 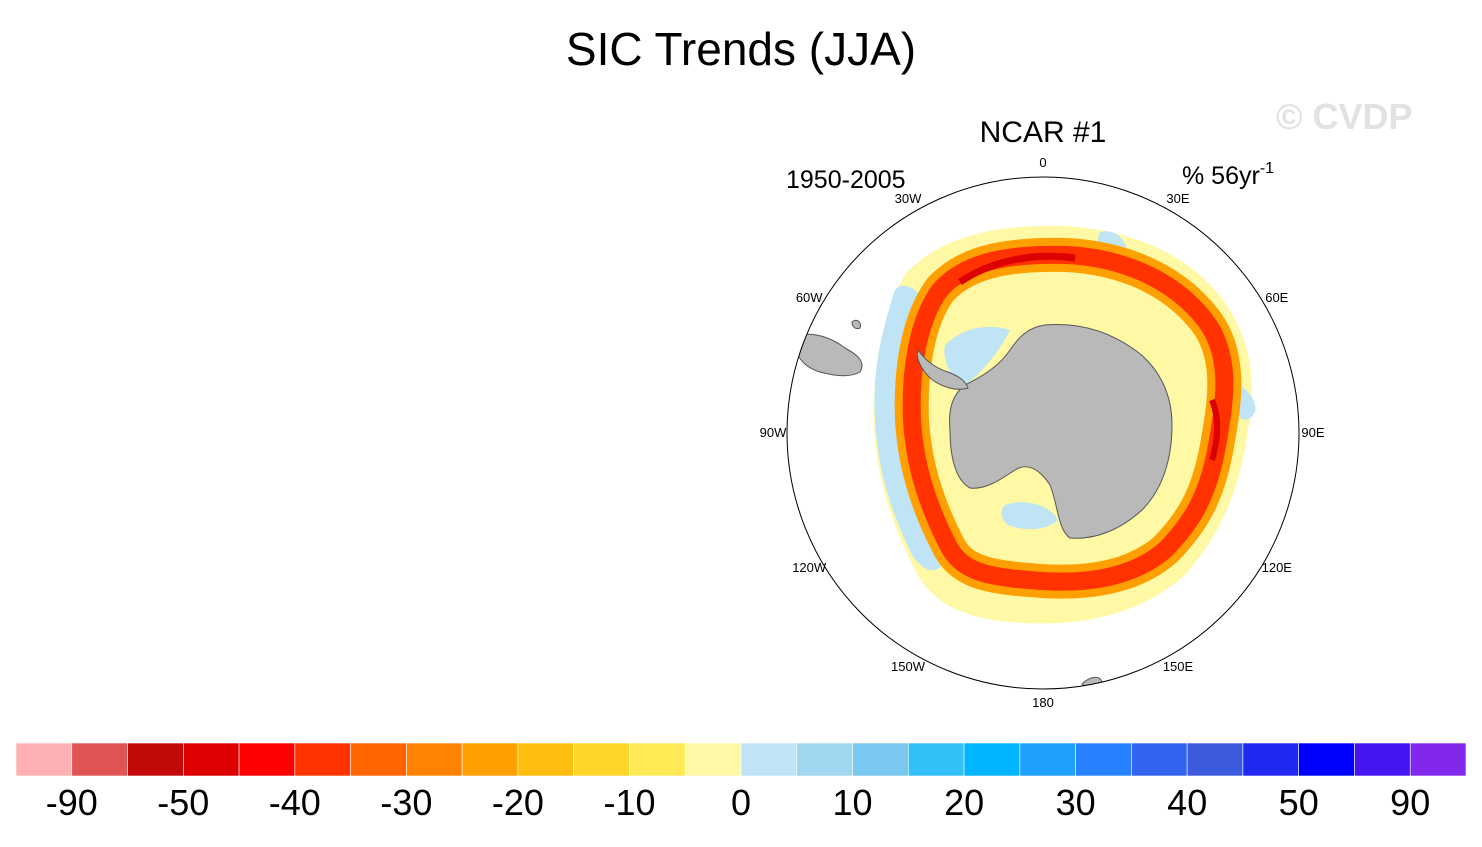 What do you see at coordinates (629, 802) in the screenshot?
I see `colorbar-tick-label: -10` at bounding box center [629, 802].